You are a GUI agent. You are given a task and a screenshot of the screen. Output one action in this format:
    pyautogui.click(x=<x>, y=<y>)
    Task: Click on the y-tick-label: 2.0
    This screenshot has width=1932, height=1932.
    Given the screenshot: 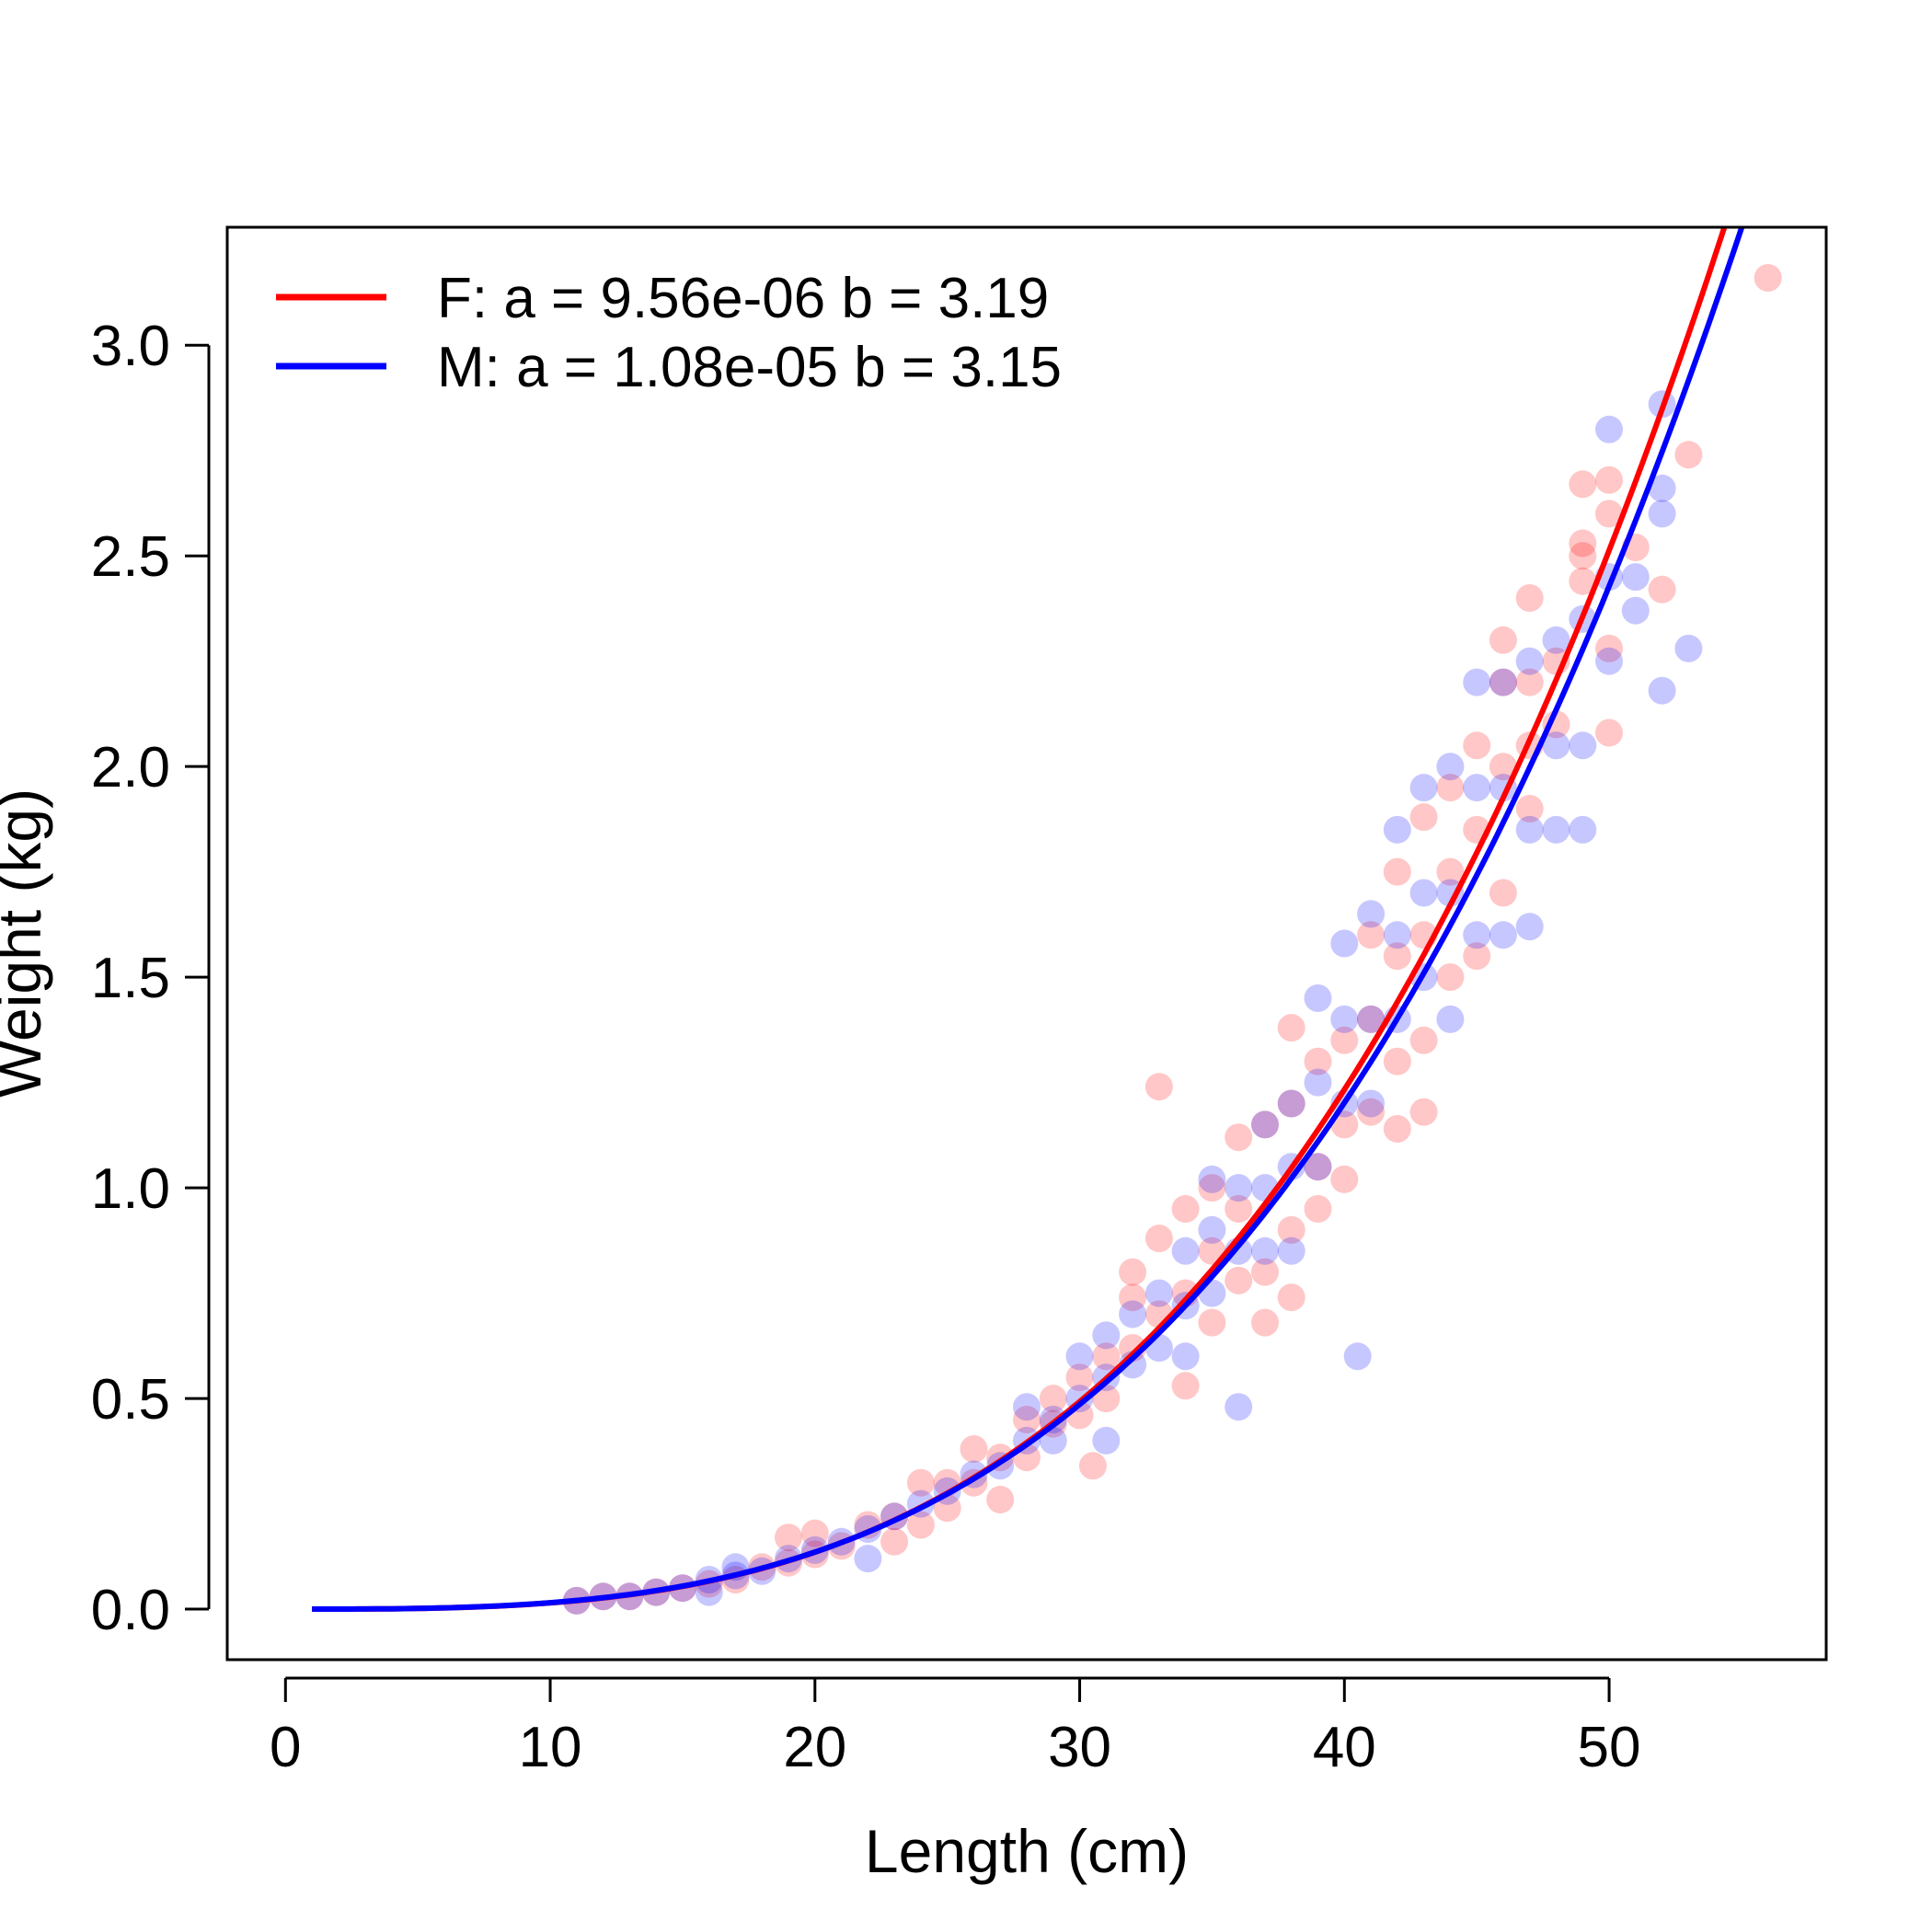 What is the action you would take?
    pyautogui.click(x=130, y=767)
    